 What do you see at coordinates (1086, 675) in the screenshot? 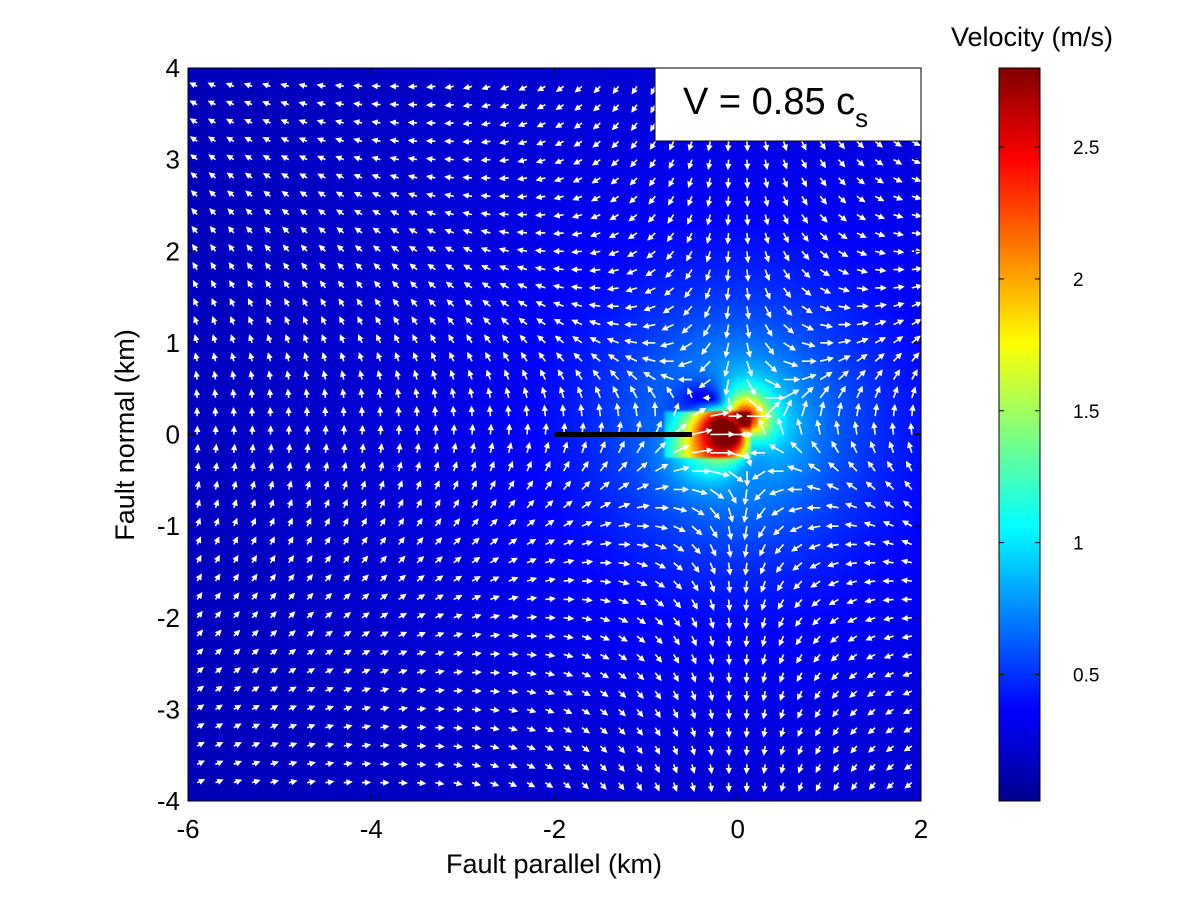
I see `colorbar-tick-label: 0.5` at bounding box center [1086, 675].